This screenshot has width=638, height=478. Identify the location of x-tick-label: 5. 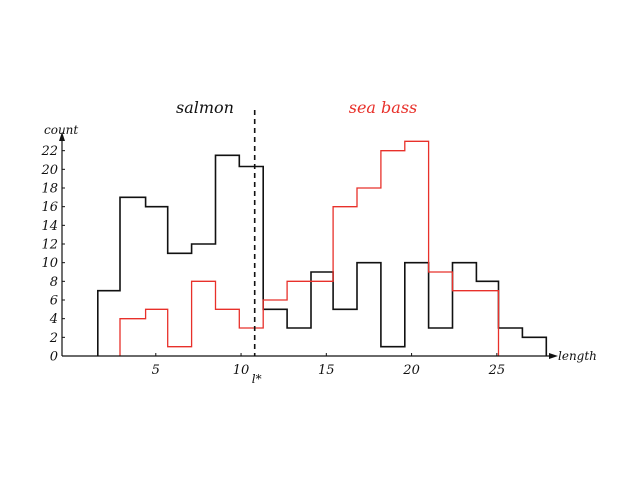
(156, 370).